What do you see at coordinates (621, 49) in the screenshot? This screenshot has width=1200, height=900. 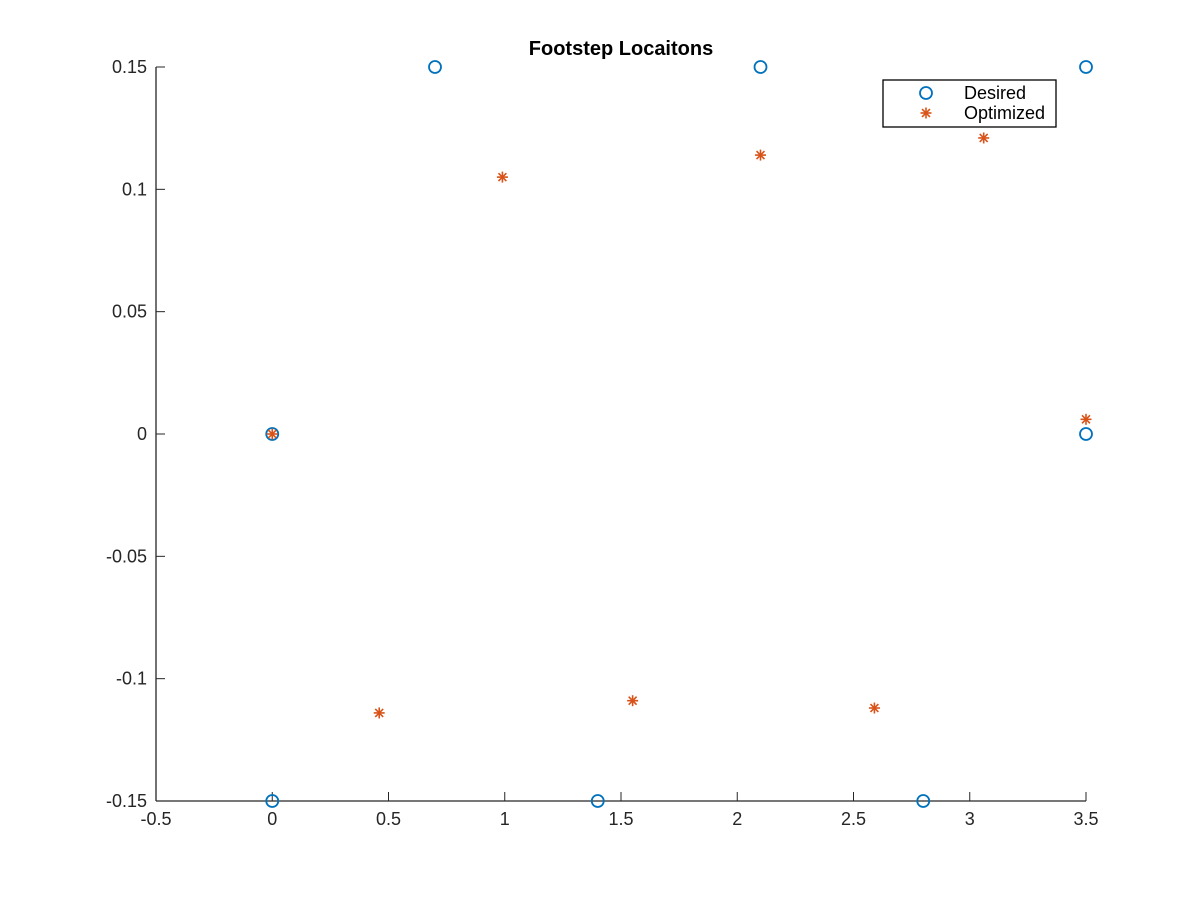 I see `chart-title: Footstep Locaitons` at bounding box center [621, 49].